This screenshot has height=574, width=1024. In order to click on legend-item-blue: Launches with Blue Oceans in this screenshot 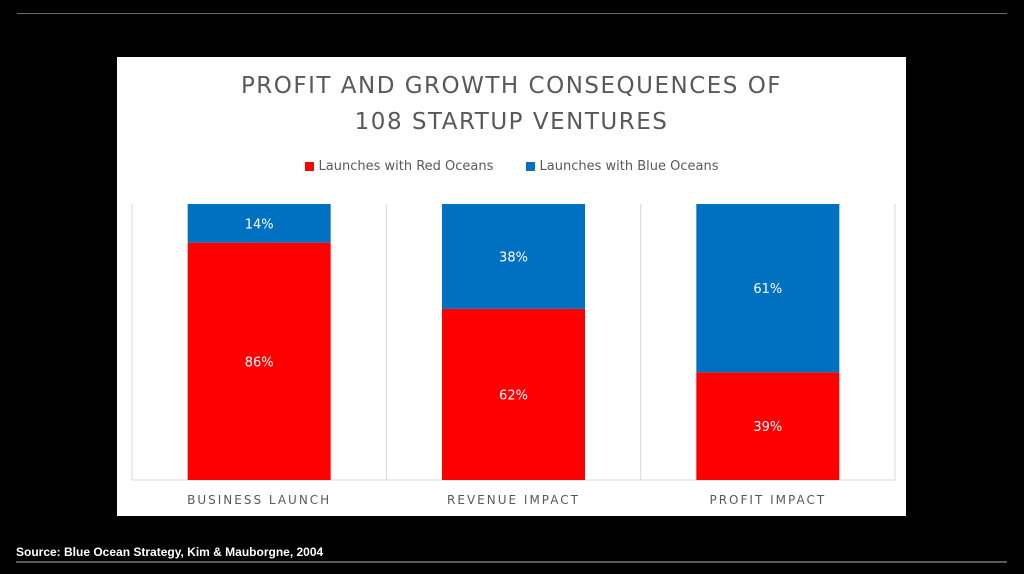, I will do `click(622, 166)`.